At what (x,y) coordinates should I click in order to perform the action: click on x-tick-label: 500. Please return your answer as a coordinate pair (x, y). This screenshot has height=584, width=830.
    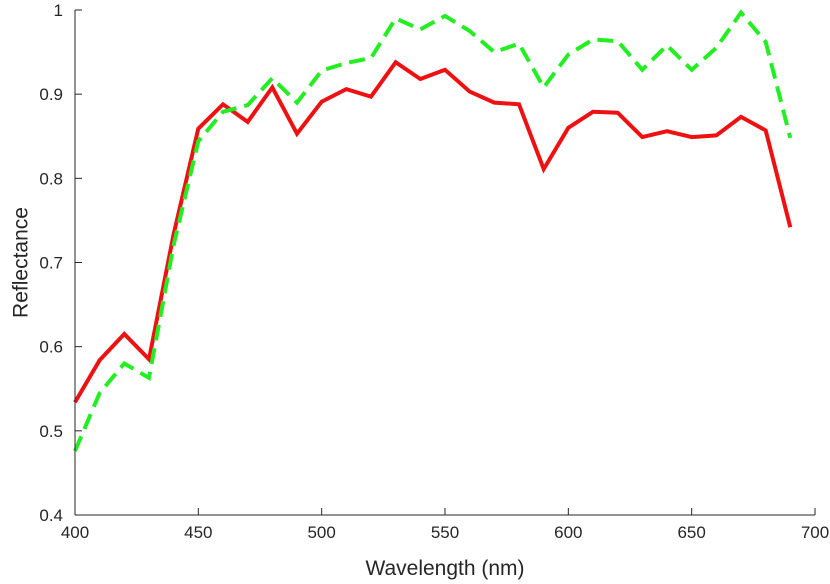
    Looking at the image, I should click on (321, 532).